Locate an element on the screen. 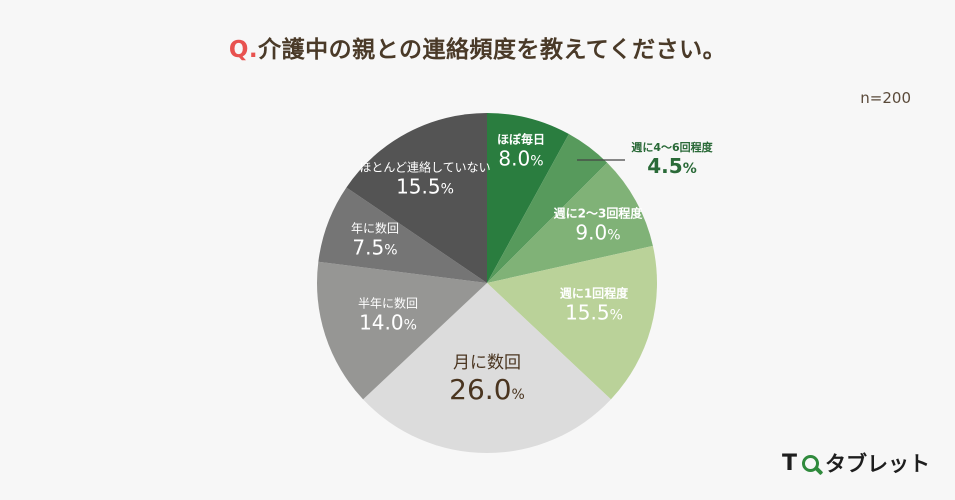 The image size is (955, 500). slice-label: 月に数回 26.0% is located at coordinates (487, 380).